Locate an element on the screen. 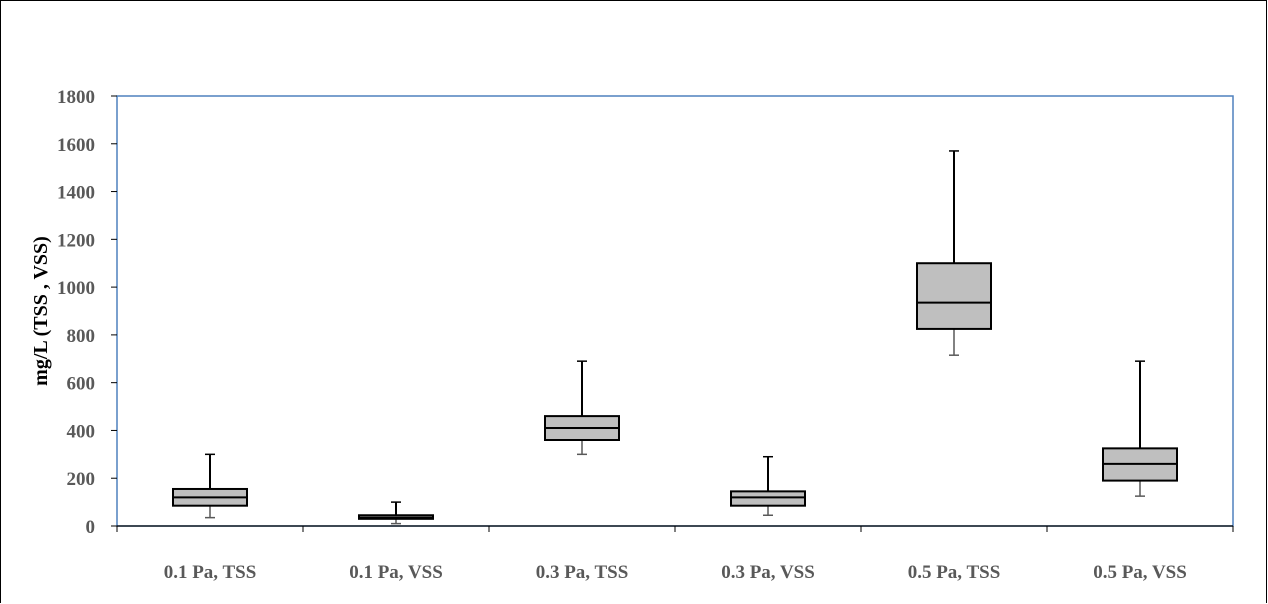  y-tick-label: 1800 is located at coordinates (76, 97).